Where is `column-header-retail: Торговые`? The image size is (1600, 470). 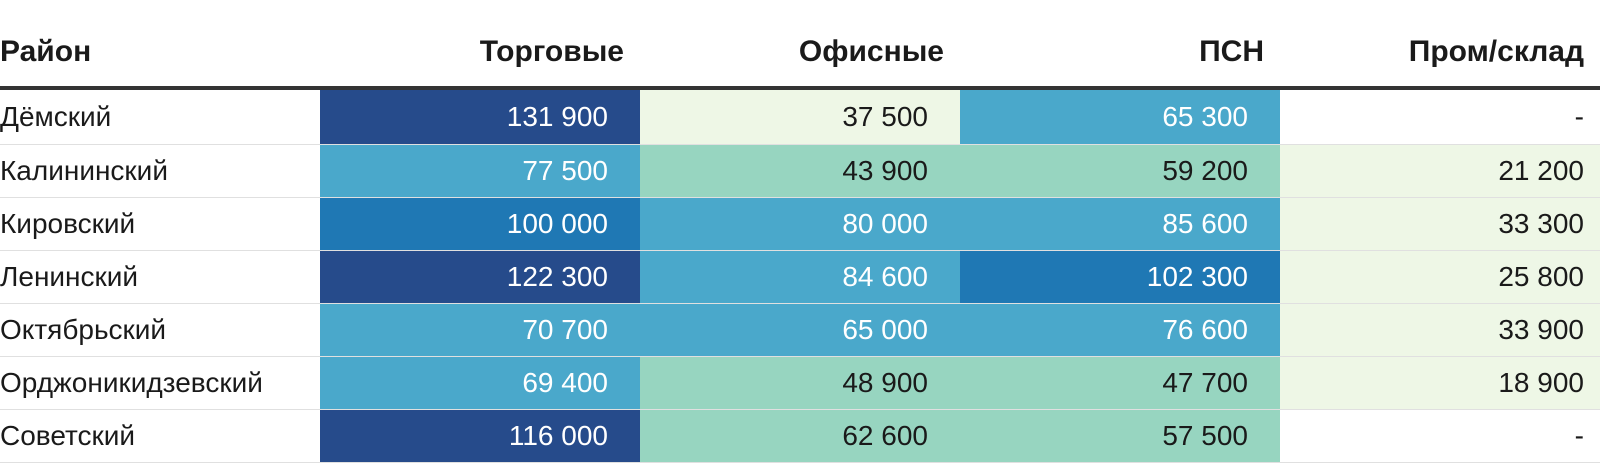 column-header-retail: Торговые is located at coordinates (480, 45).